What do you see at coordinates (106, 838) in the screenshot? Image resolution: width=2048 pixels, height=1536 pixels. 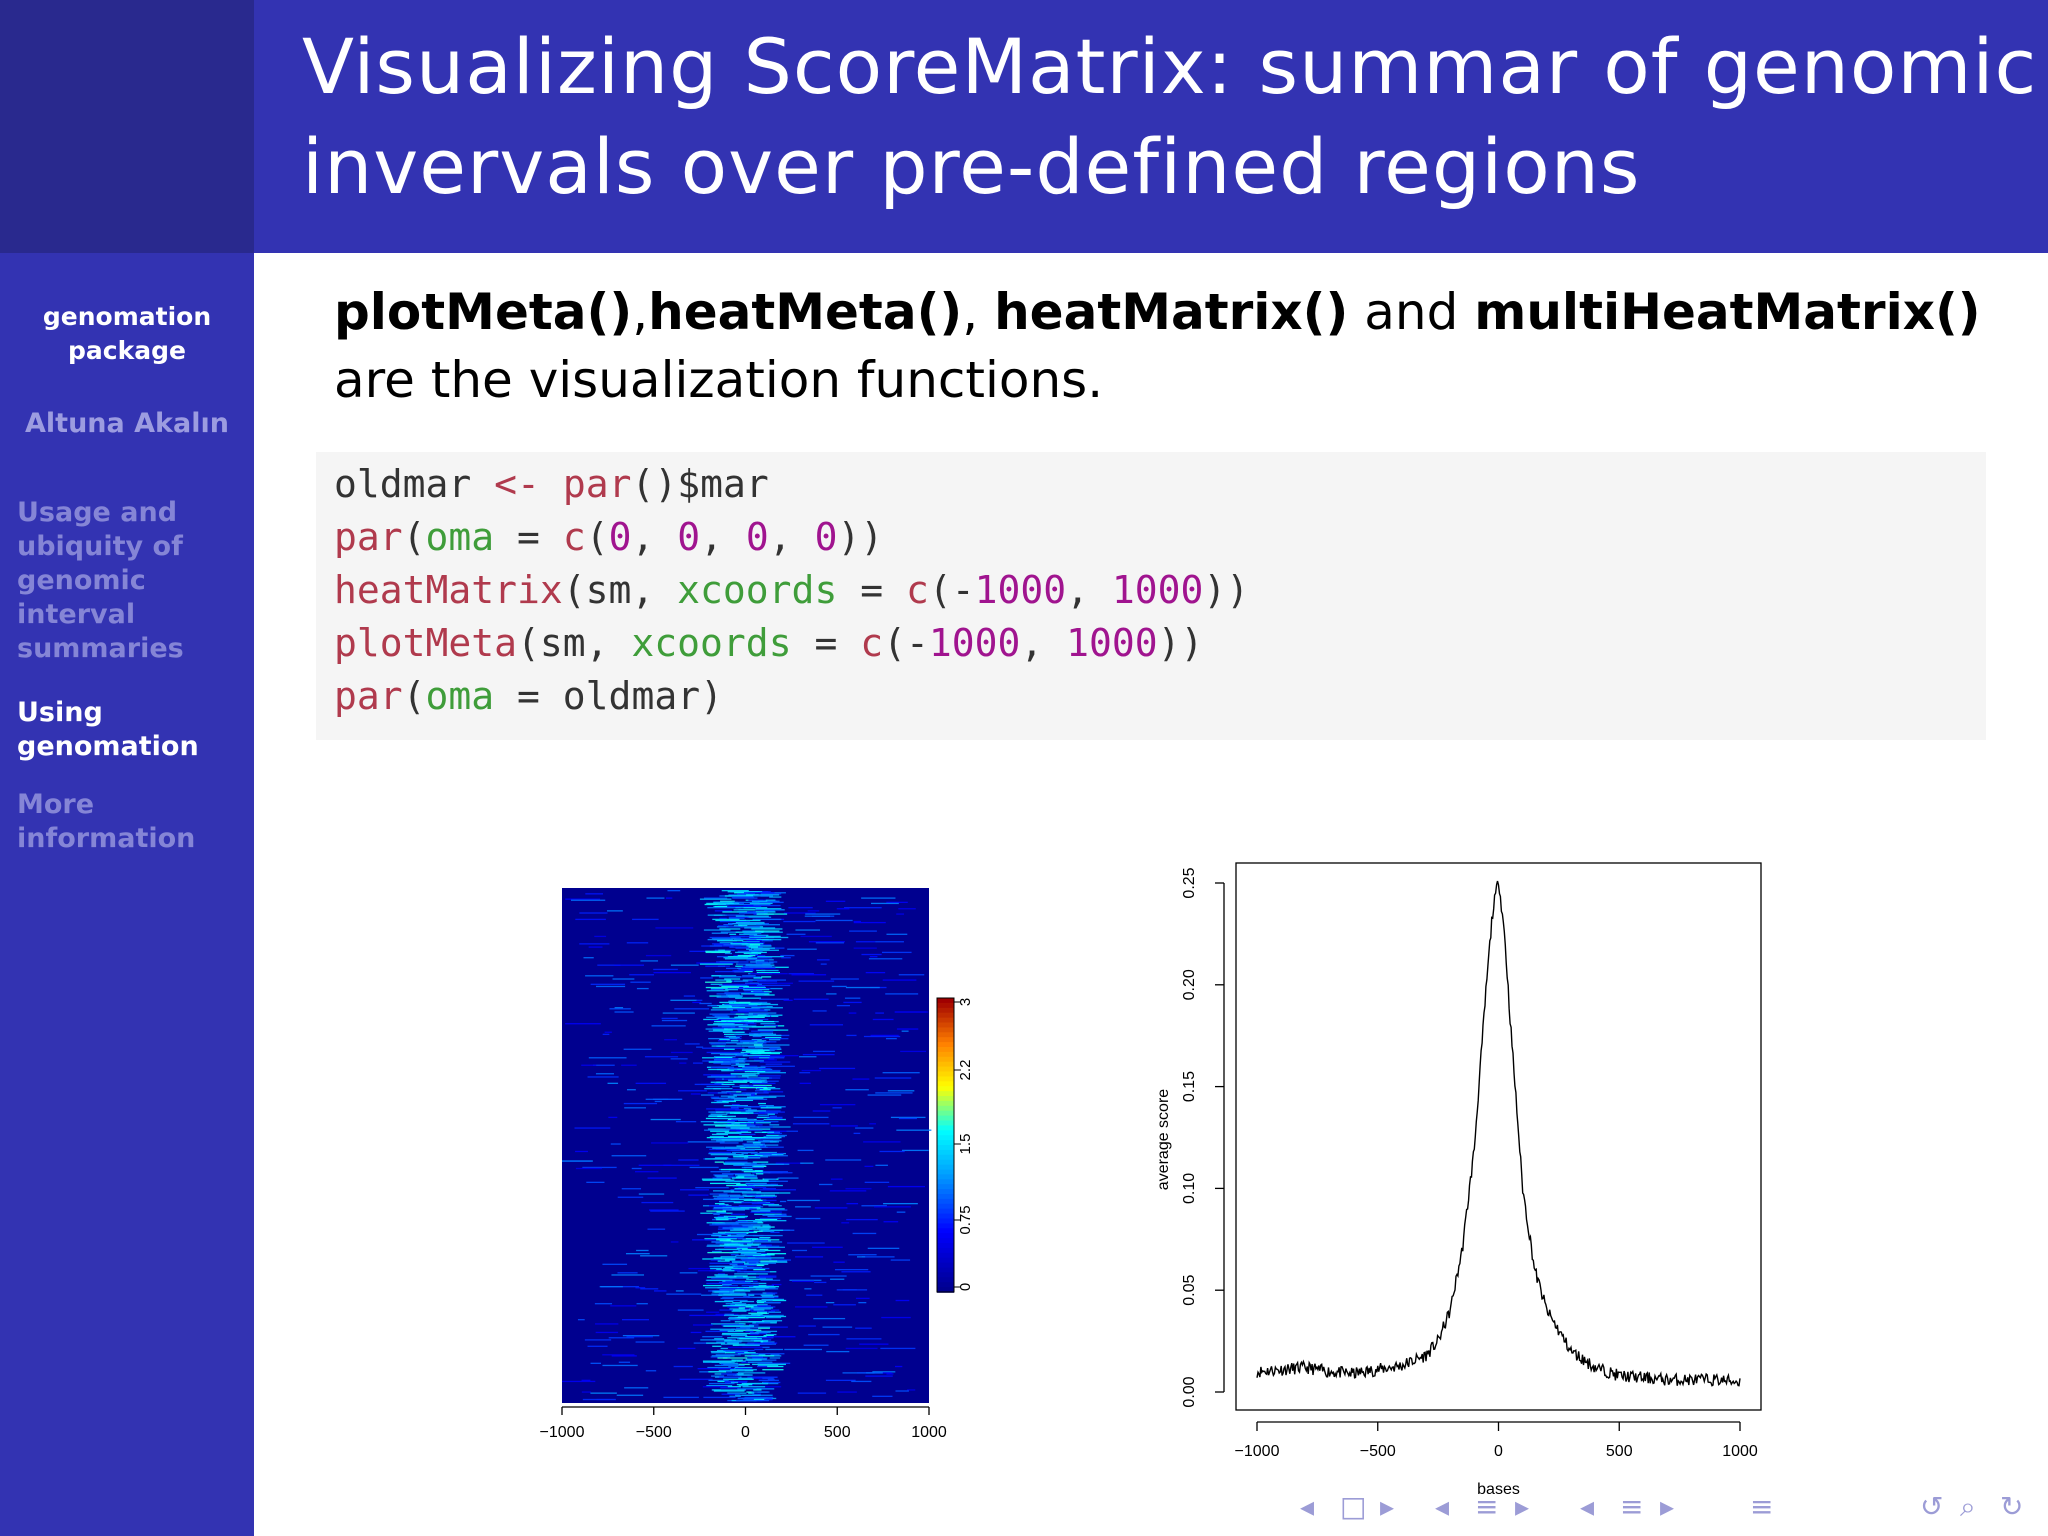 I see `nav-section-3-line: information` at bounding box center [106, 838].